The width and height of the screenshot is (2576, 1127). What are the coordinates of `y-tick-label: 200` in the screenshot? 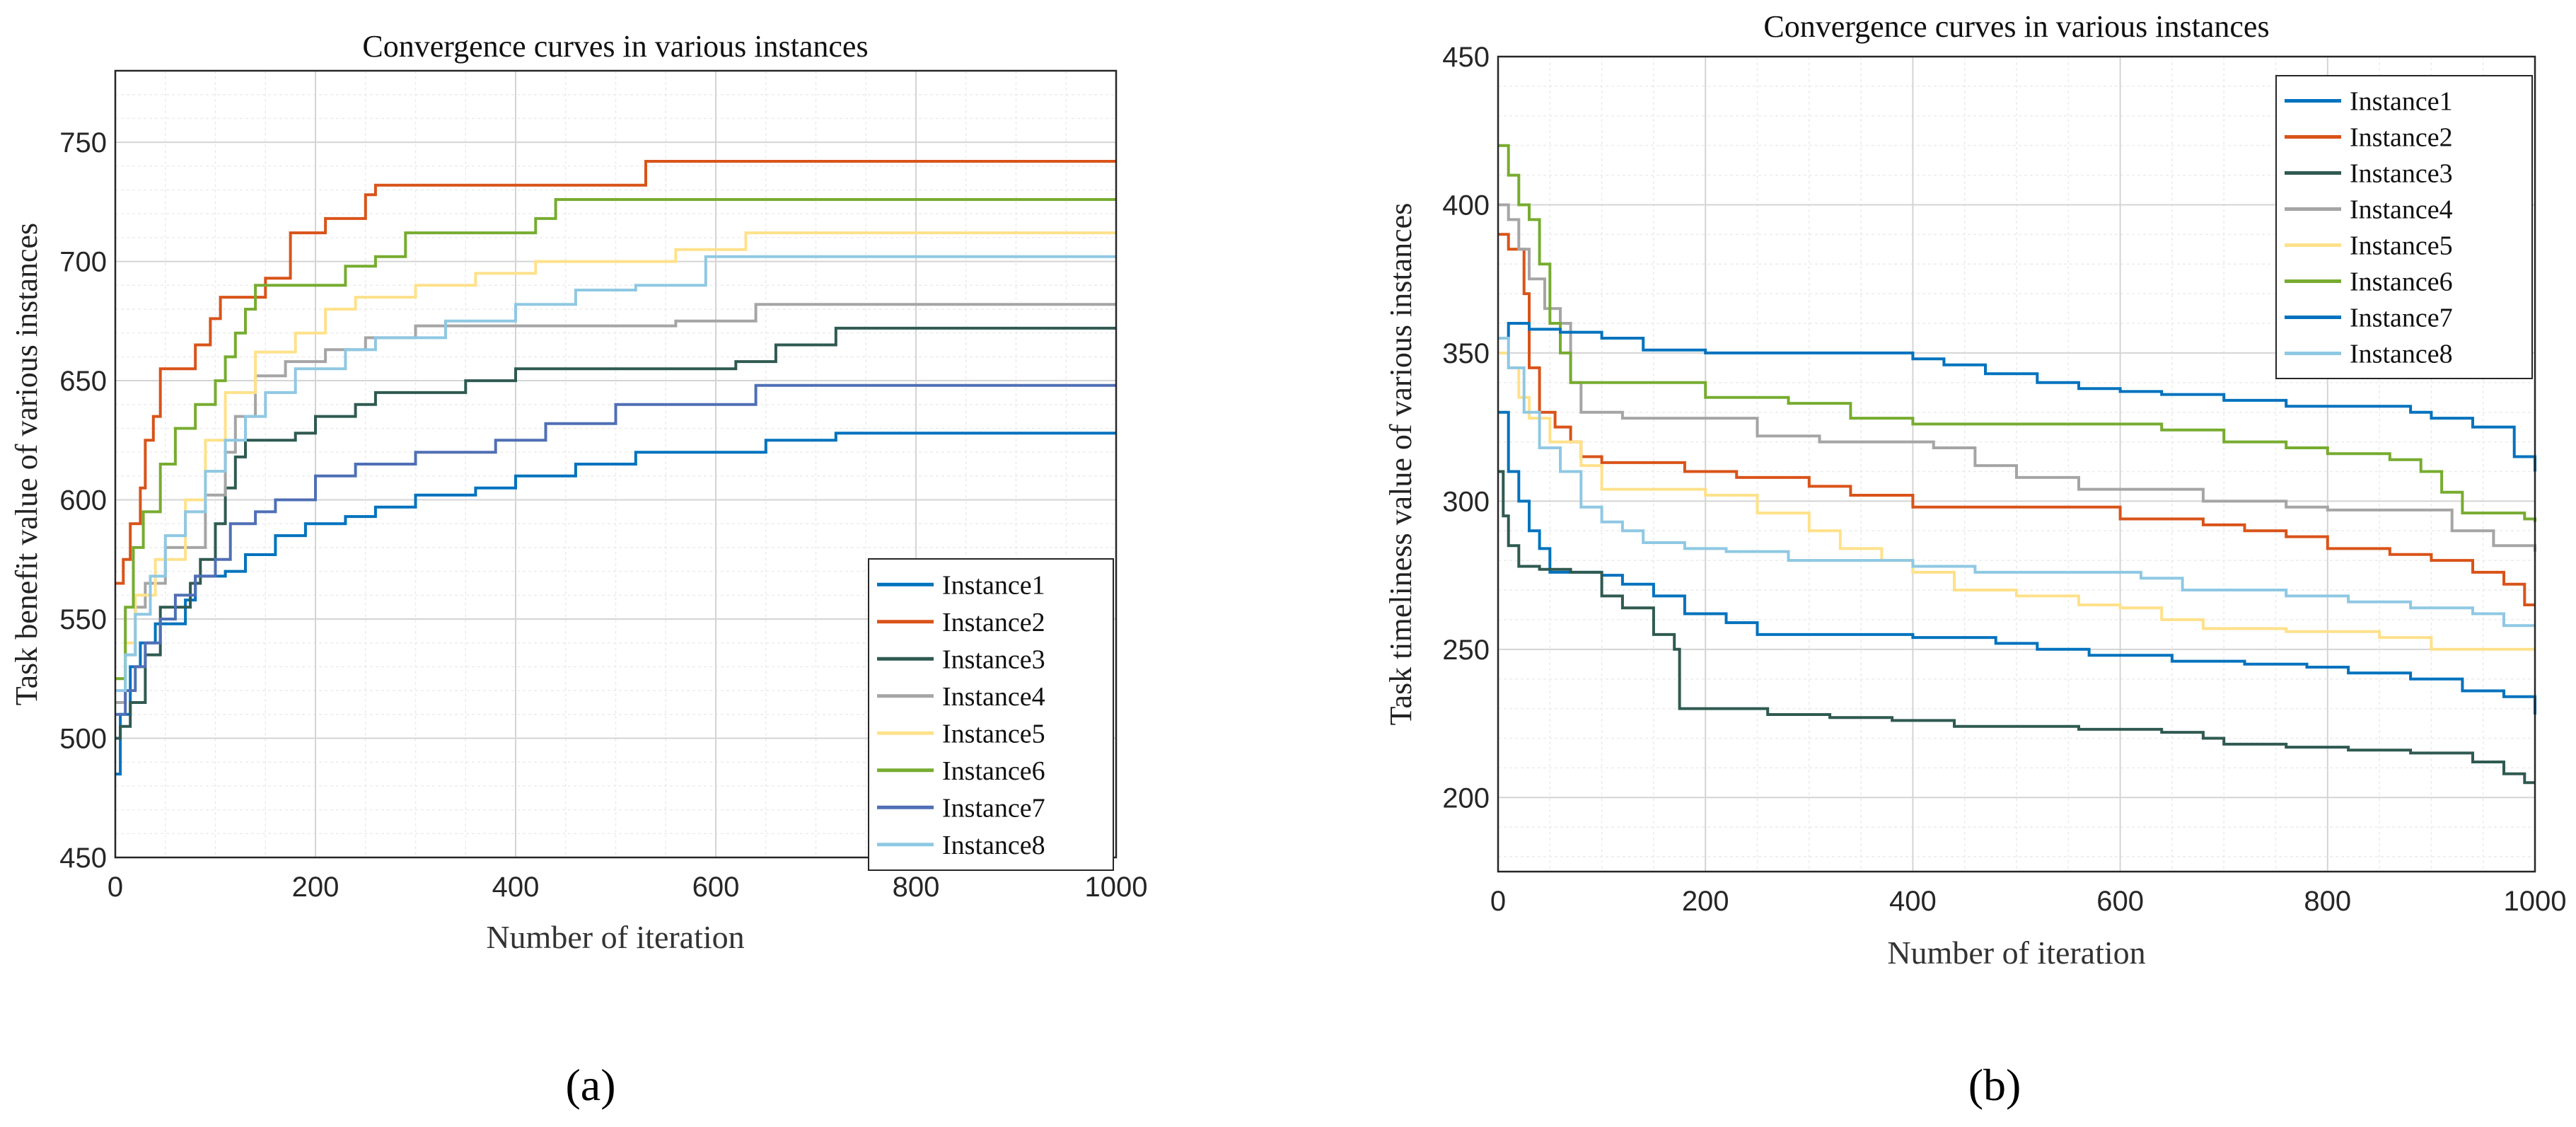 It's located at (1466, 798).